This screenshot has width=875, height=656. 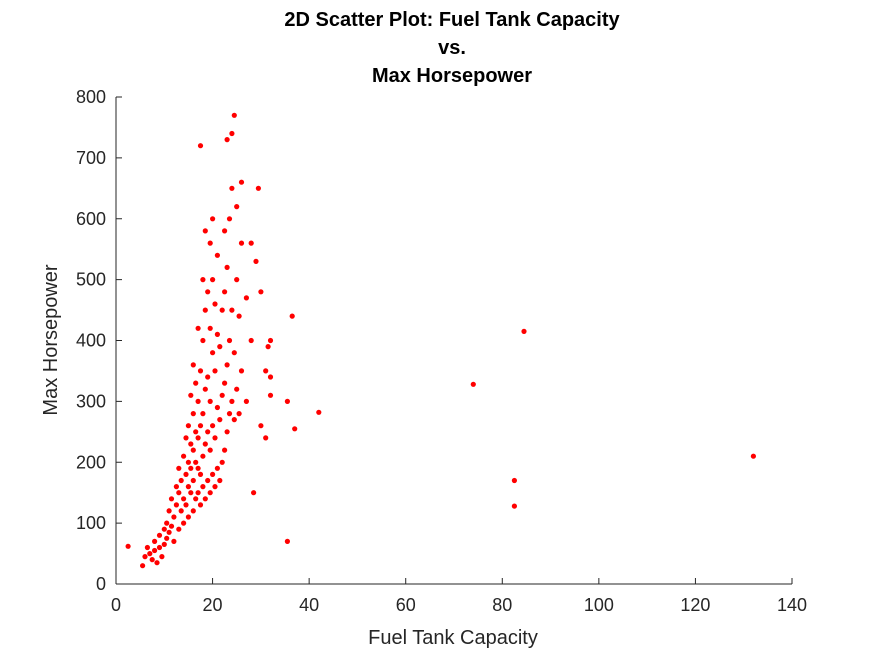 What do you see at coordinates (309, 605) in the screenshot?
I see `x-tick-label: 40` at bounding box center [309, 605].